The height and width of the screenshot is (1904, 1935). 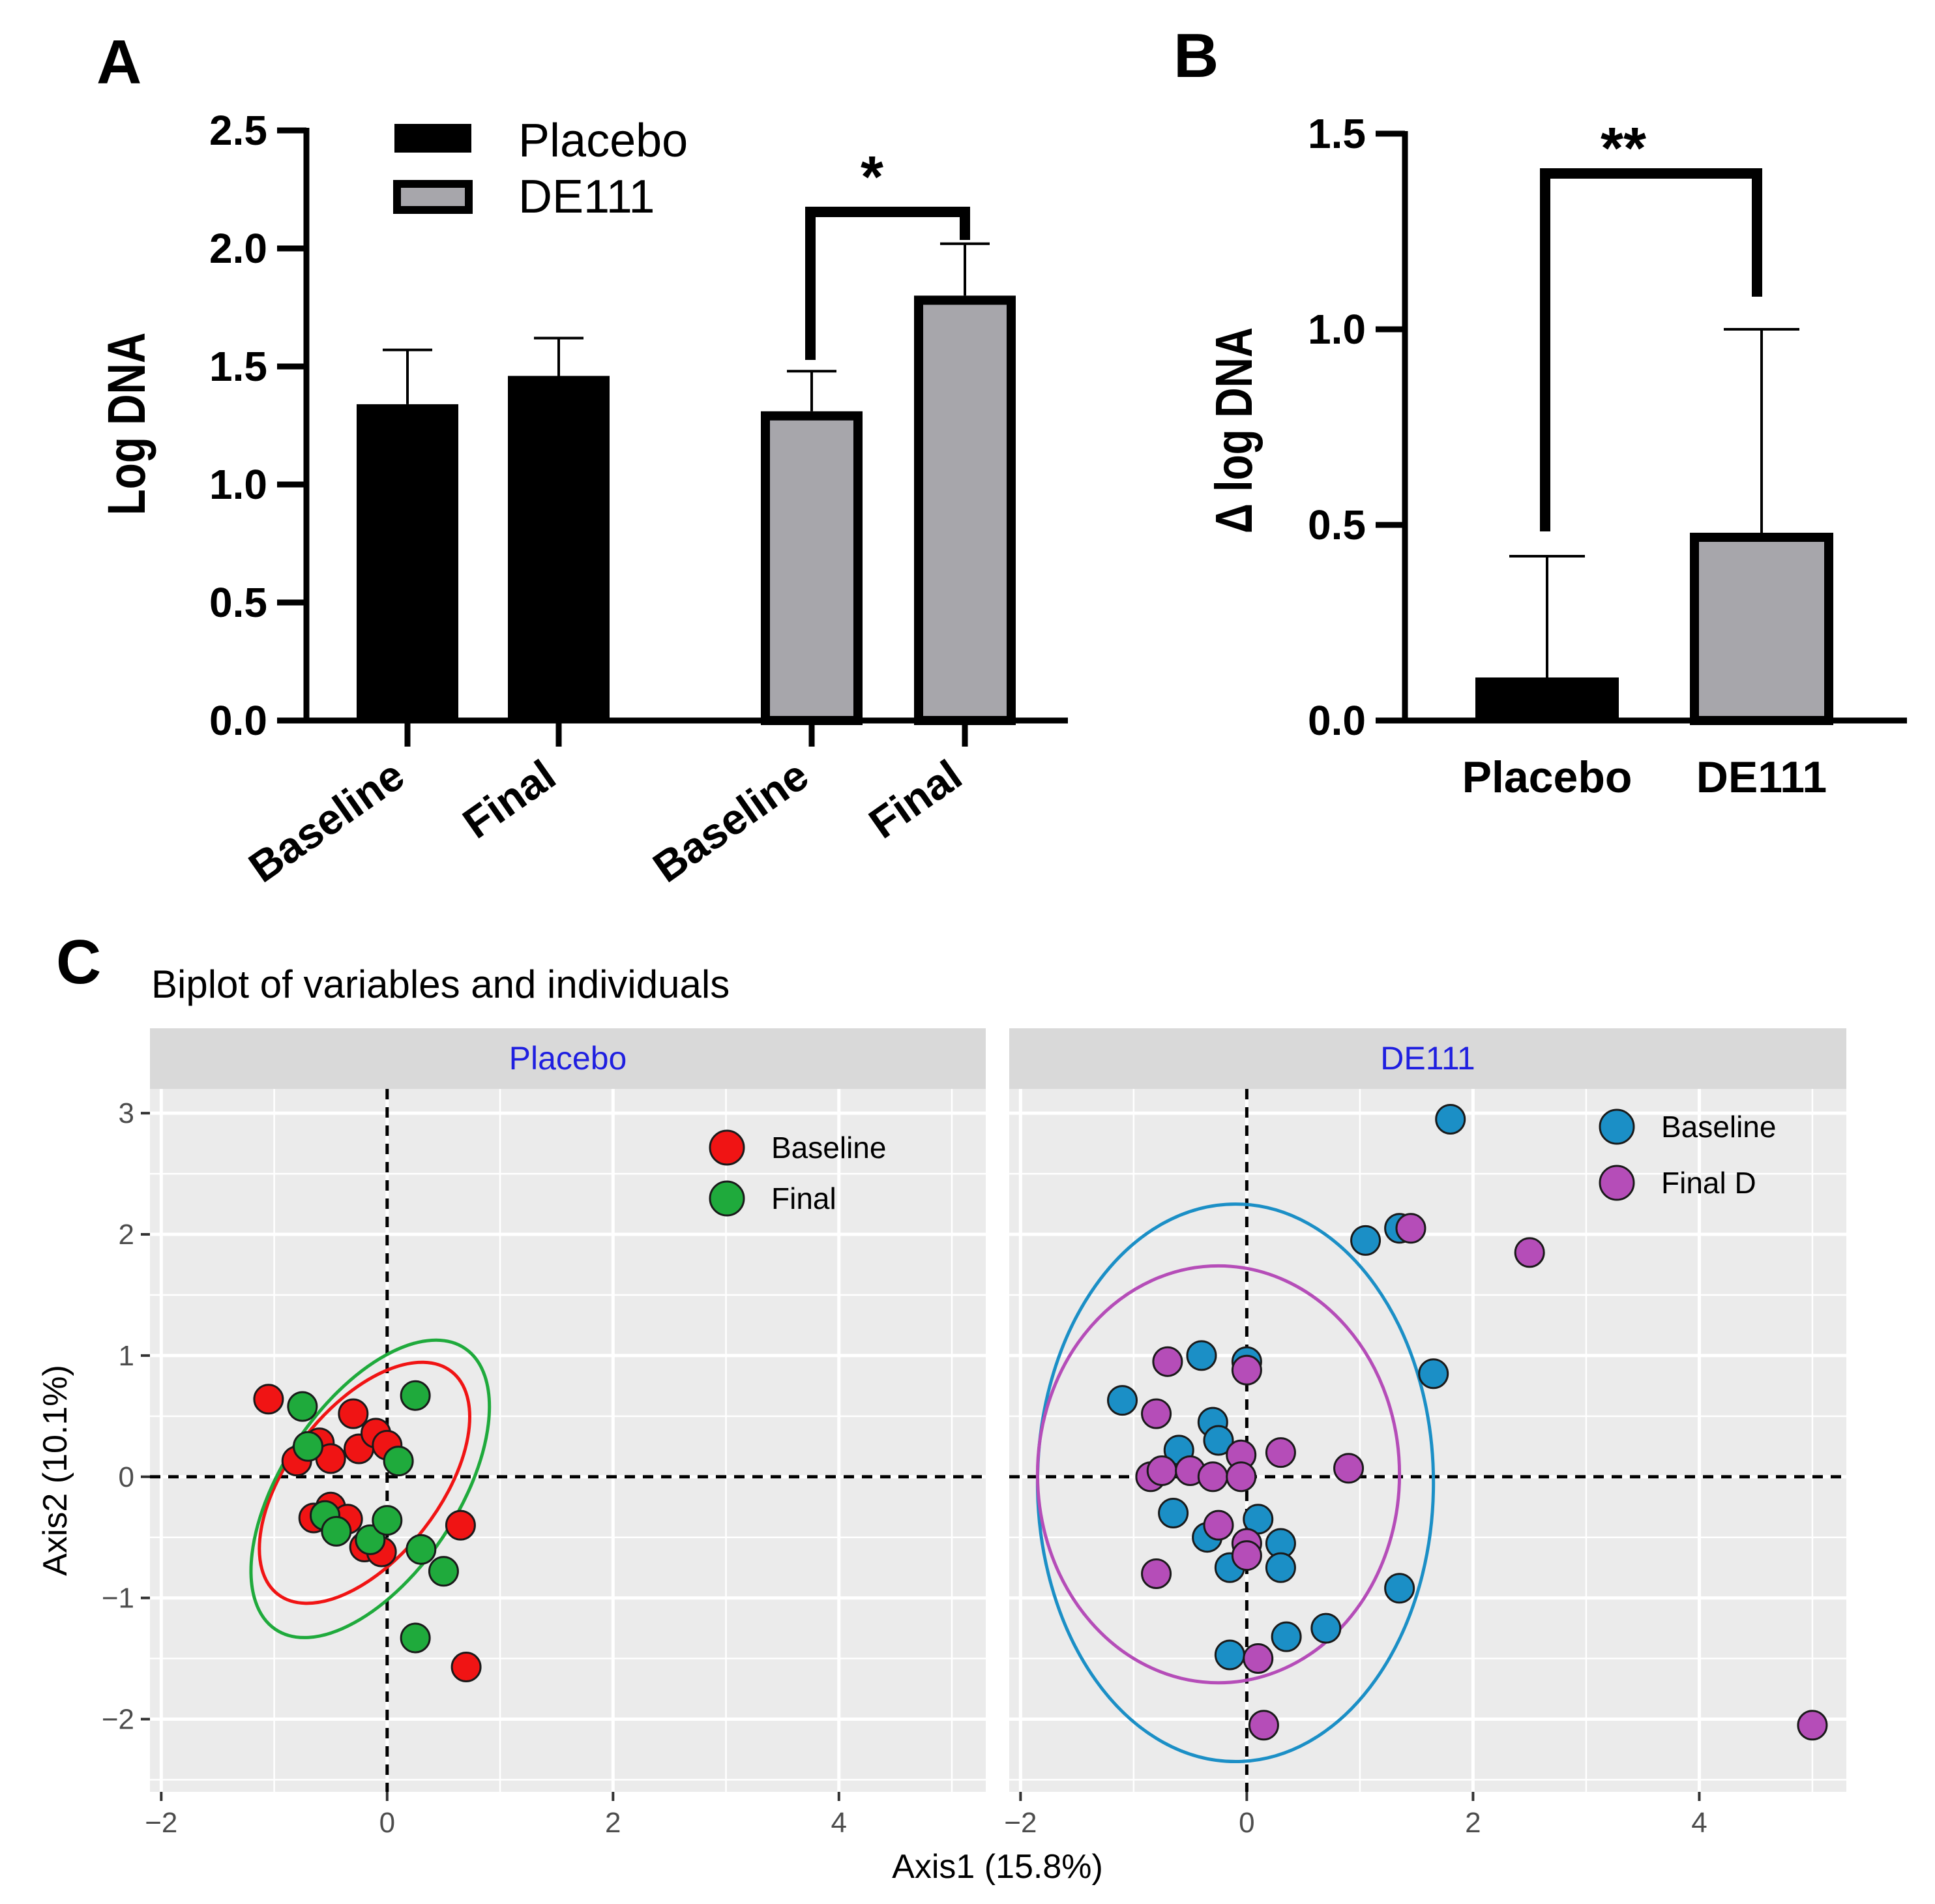 What do you see at coordinates (1651, 323) in the screenshot?
I see `panel-b-significance-bracket: **` at bounding box center [1651, 323].